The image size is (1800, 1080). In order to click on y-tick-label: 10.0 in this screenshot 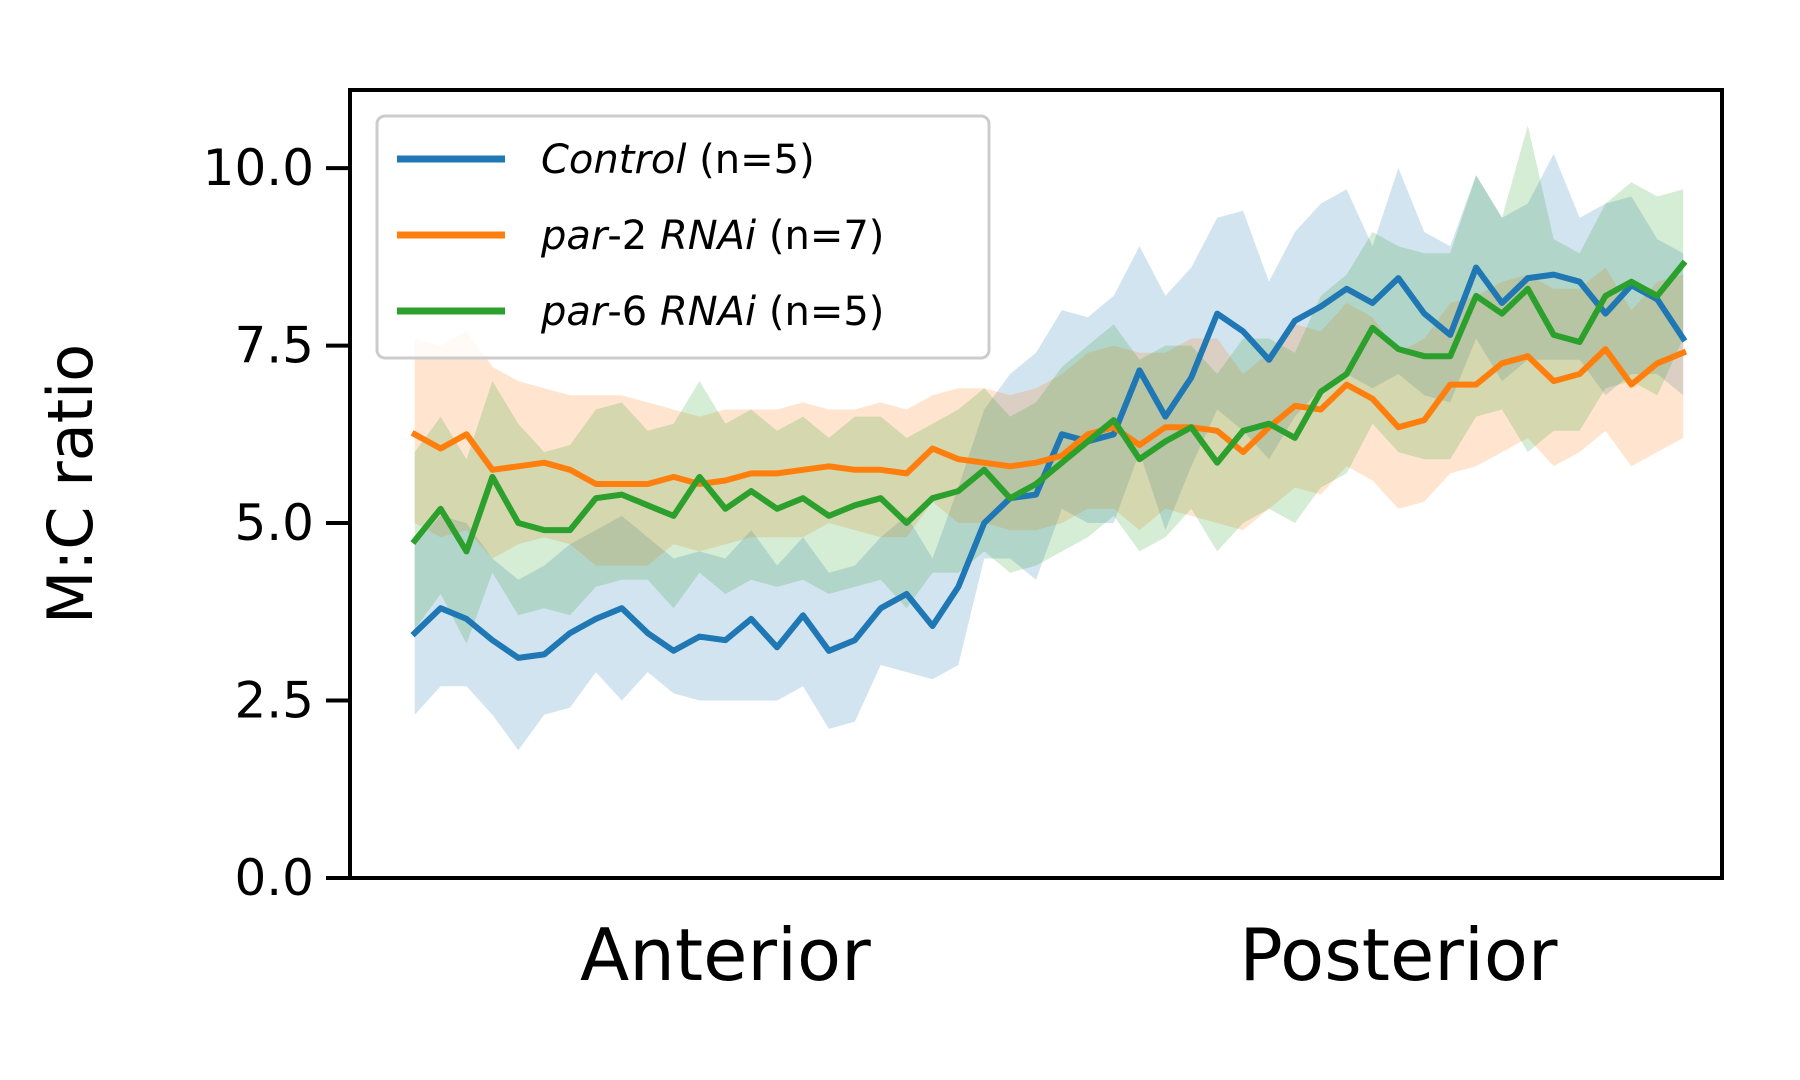, I will do `click(258, 168)`.